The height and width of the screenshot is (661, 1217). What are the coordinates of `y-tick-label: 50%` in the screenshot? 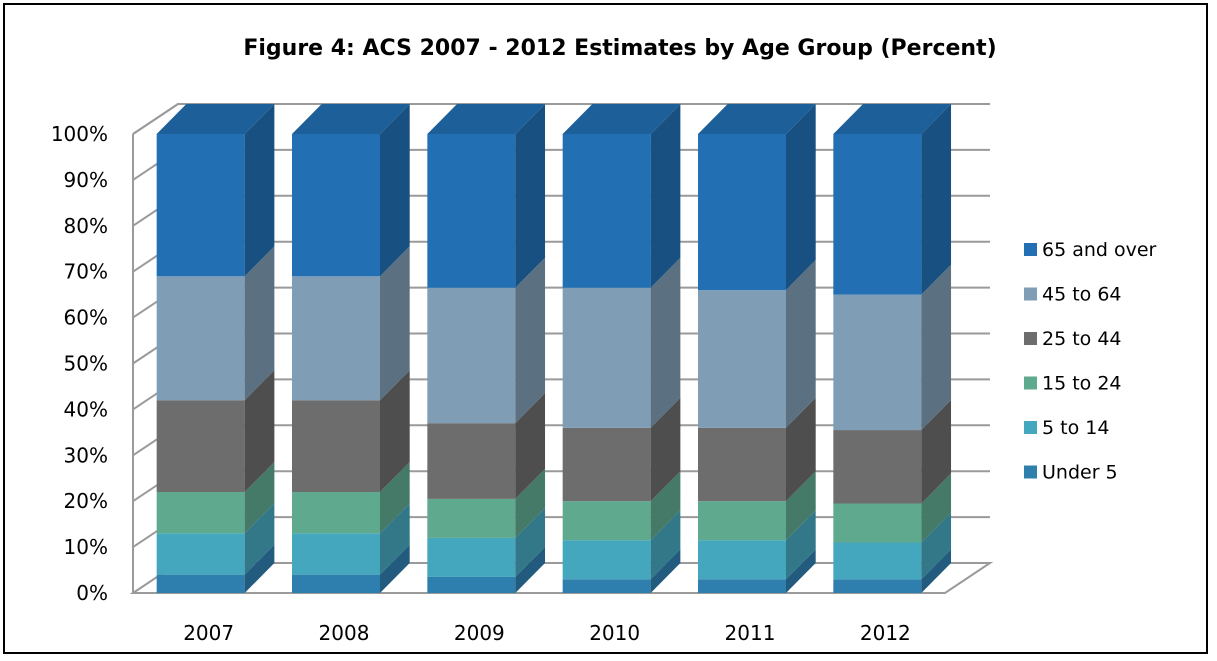 It's located at (86, 364).